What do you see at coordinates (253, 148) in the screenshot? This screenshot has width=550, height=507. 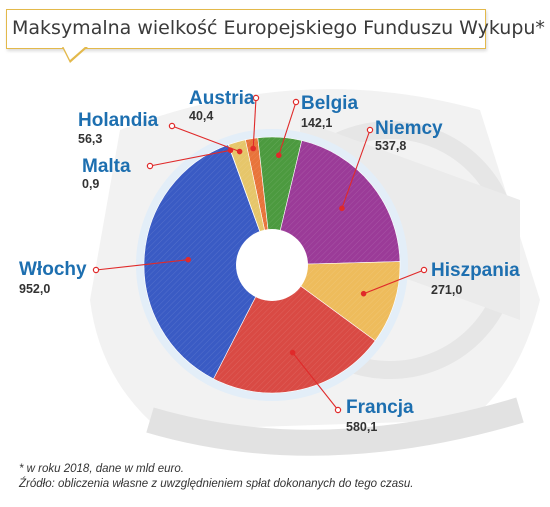 I see `leader-inner-dot-austria` at bounding box center [253, 148].